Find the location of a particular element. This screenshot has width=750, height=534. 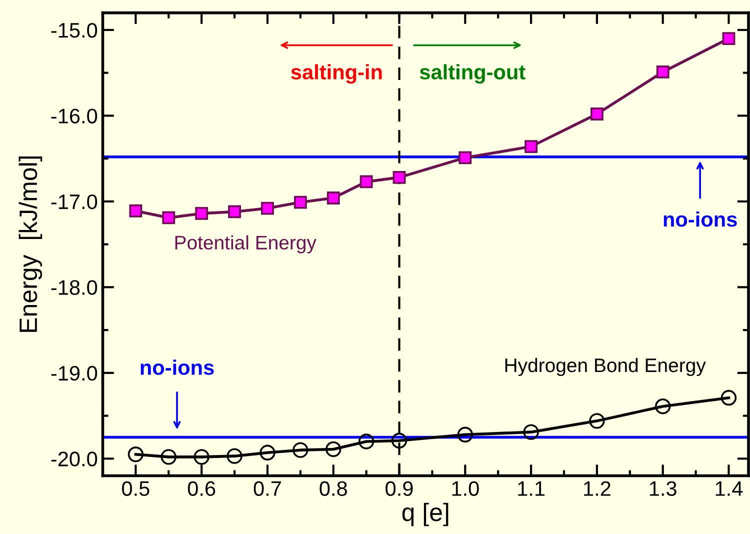

x-axis-title: q [e] is located at coordinates (425, 514).